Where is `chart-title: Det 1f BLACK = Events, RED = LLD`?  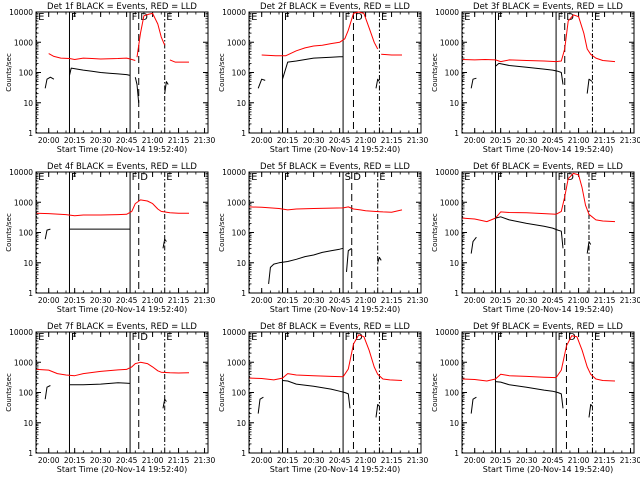
chart-title: Det 1f BLACK = Events, RED = LLD is located at coordinates (122, 7).